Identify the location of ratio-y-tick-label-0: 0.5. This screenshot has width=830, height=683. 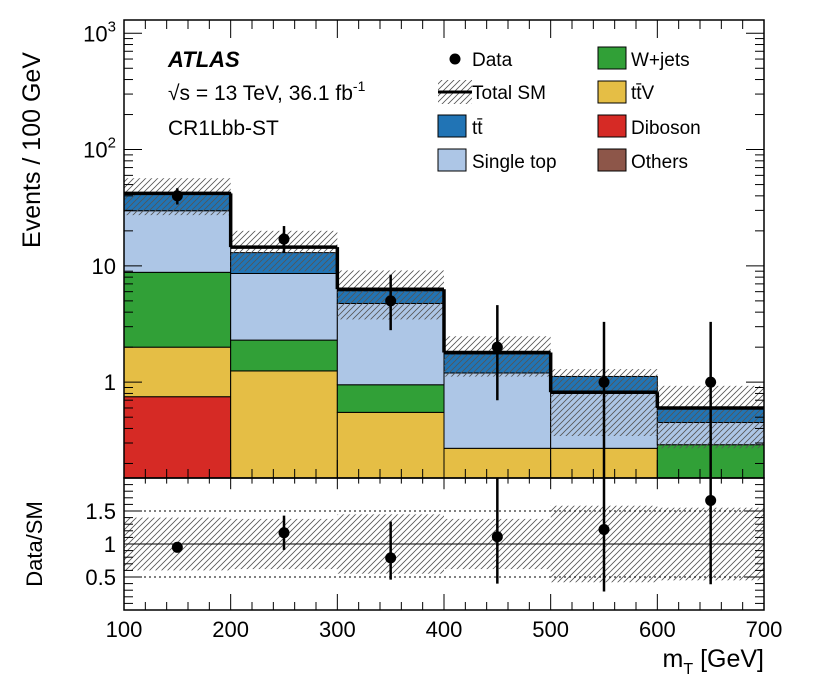
(100, 577).